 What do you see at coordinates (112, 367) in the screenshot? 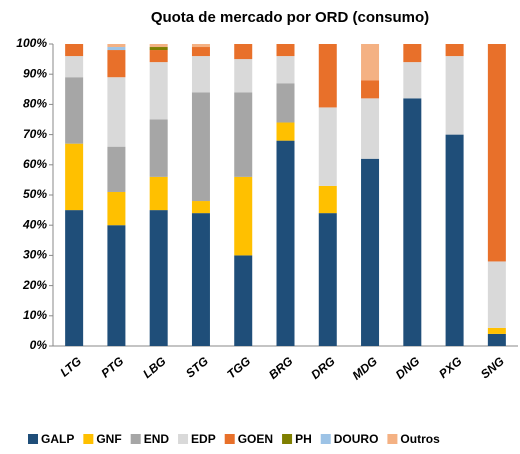
I see `x-tick-label: PTG` at bounding box center [112, 367].